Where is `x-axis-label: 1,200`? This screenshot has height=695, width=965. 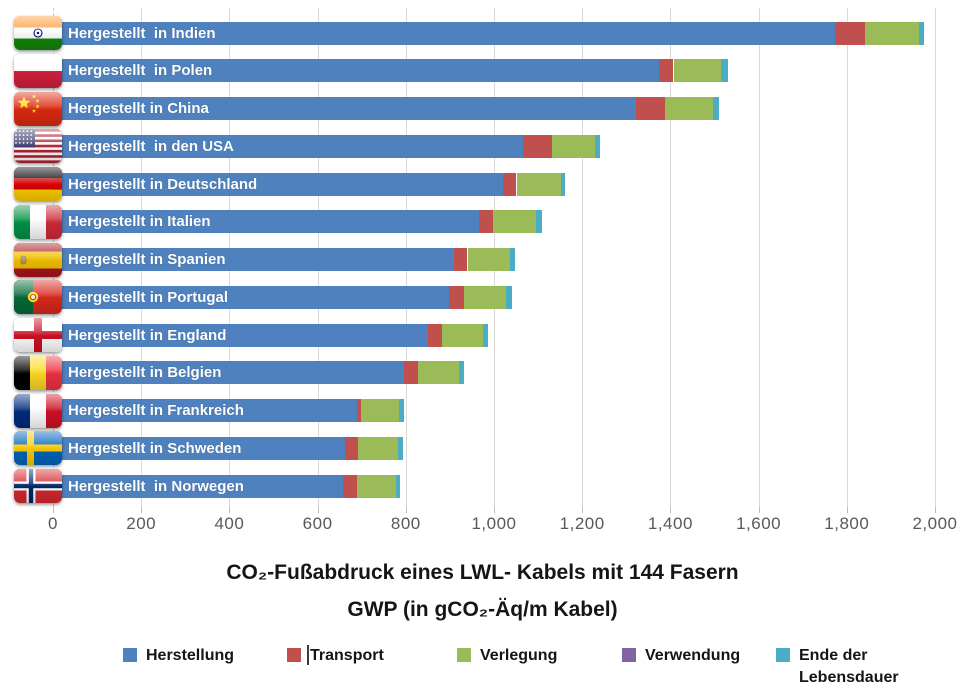 x-axis-label: 1,200 is located at coordinates (582, 523).